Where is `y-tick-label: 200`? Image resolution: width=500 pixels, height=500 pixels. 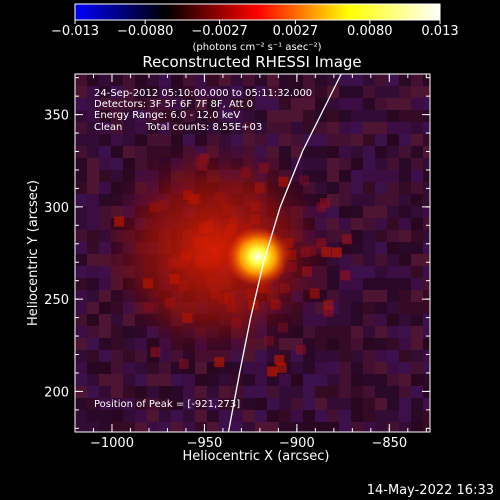 y-tick-label: 200 is located at coordinates (56, 392).